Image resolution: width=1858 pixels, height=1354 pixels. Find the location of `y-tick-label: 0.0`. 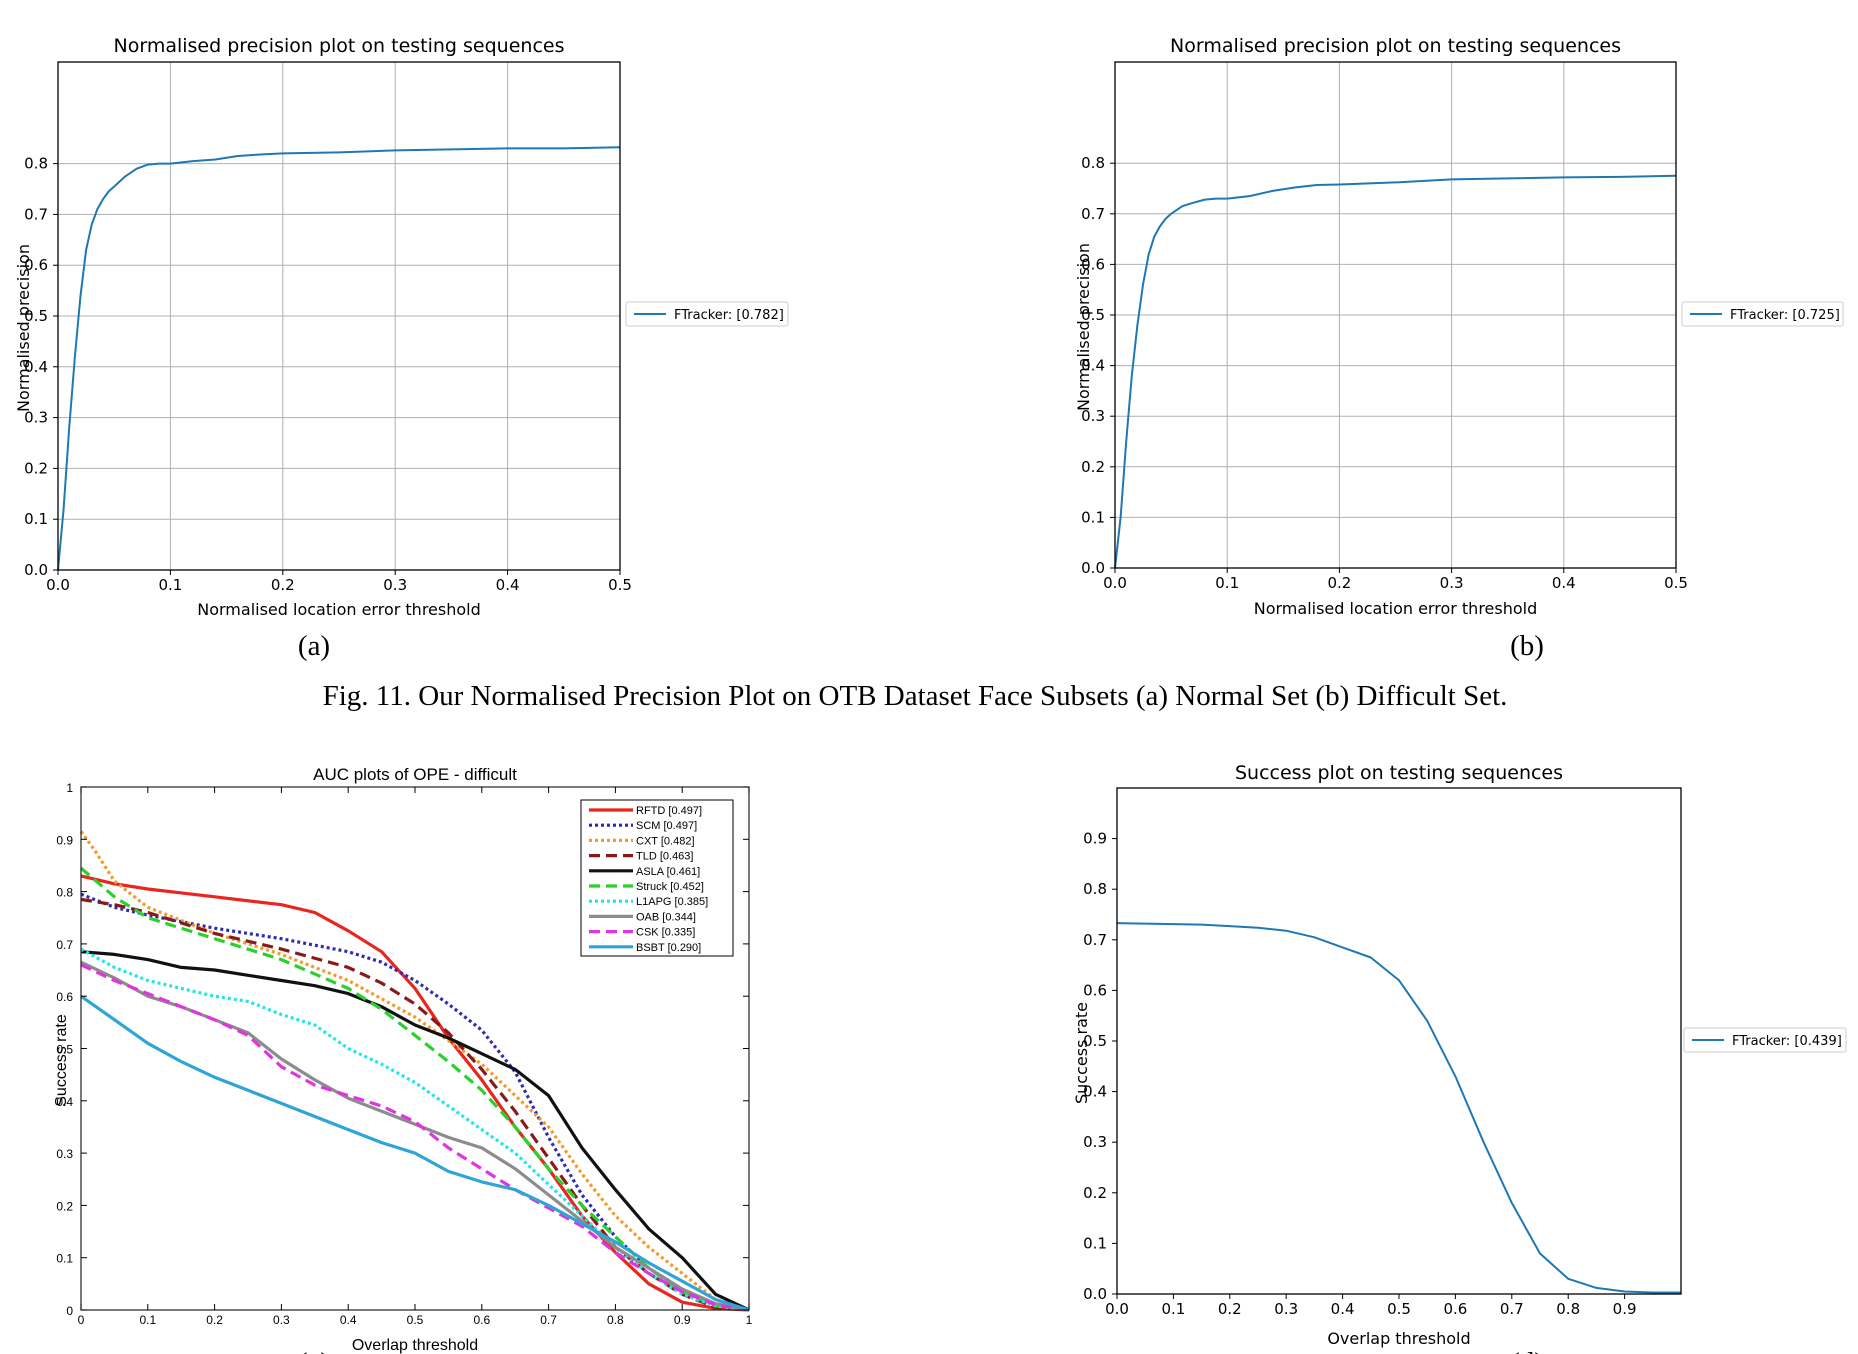

y-tick-label: 0.0 is located at coordinates (1093, 568).